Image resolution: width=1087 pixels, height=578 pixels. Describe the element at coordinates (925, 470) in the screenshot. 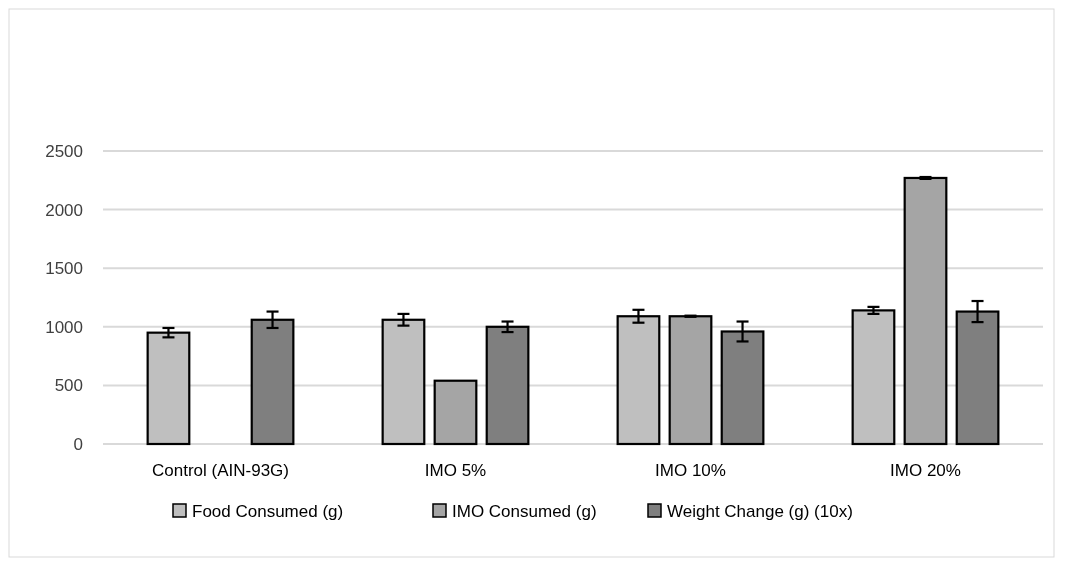

I see `x-tick-label: IMO 20%` at that location.